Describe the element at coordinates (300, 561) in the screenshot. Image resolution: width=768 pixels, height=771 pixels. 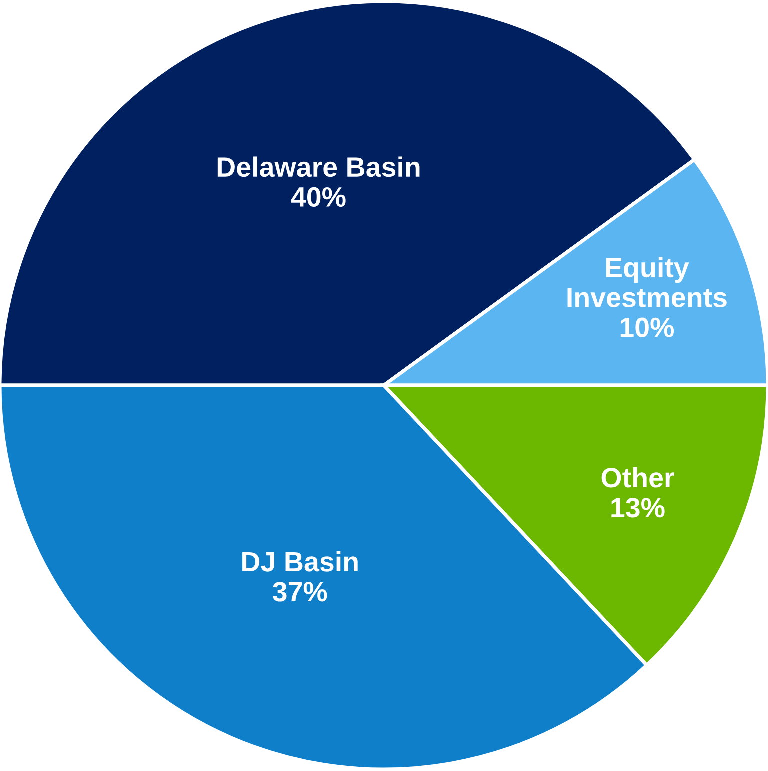
I see `slice-label: DJ Basin` at that location.